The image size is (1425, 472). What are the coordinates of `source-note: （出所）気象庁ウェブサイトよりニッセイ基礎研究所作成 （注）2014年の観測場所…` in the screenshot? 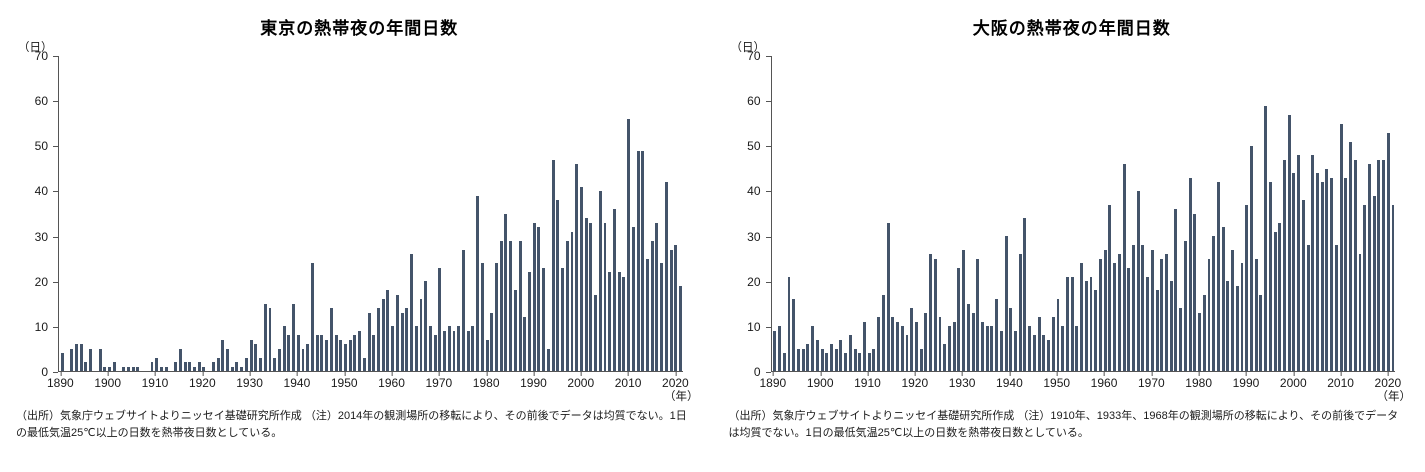 It's located at (351, 425).